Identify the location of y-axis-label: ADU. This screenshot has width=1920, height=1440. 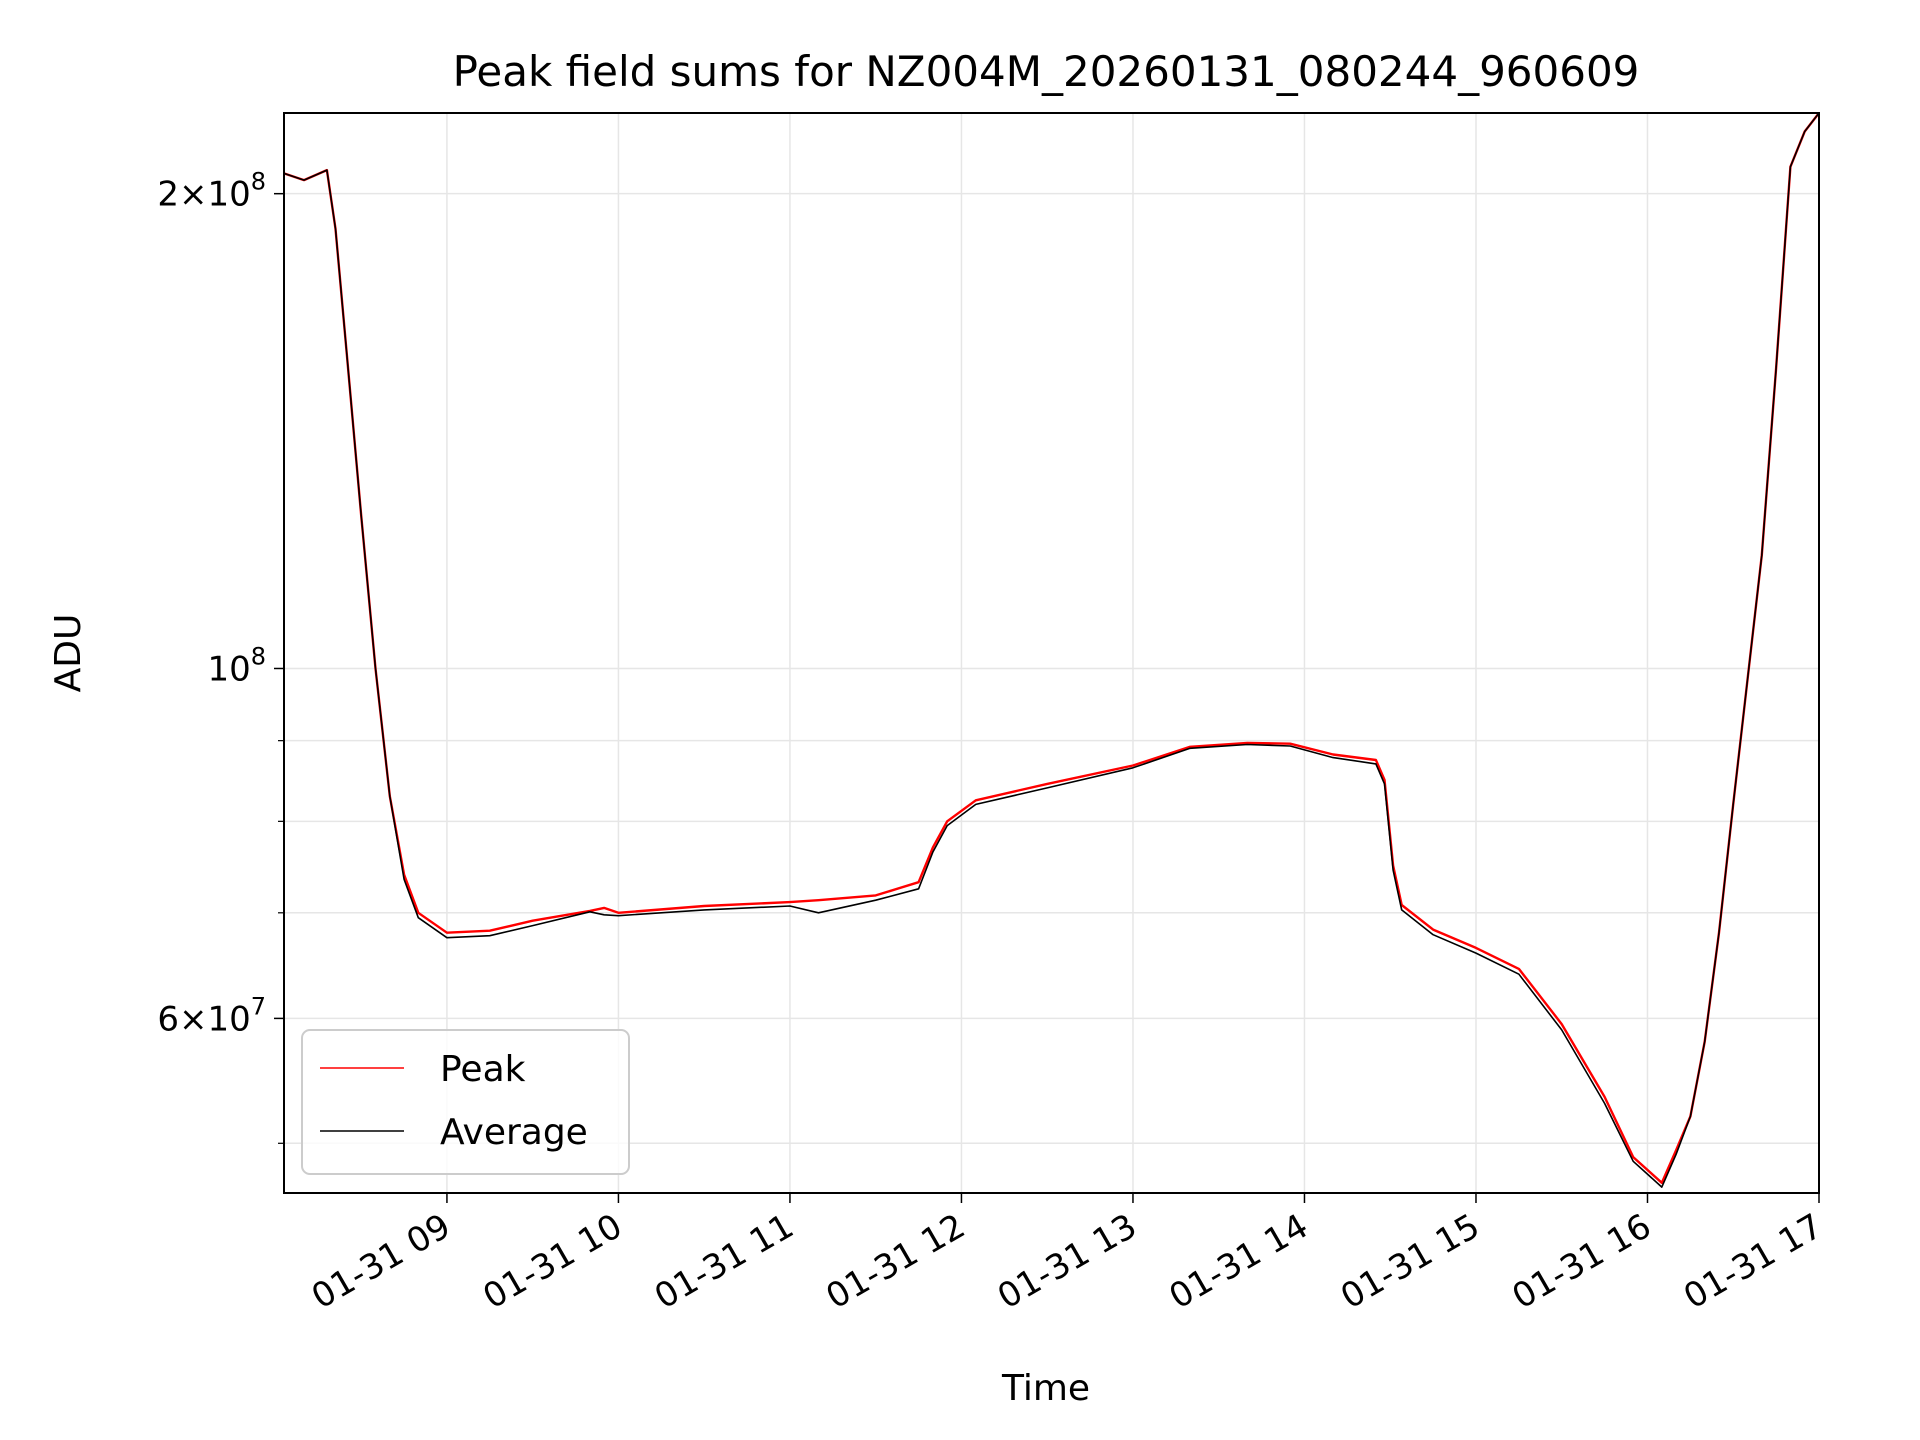
(68, 653).